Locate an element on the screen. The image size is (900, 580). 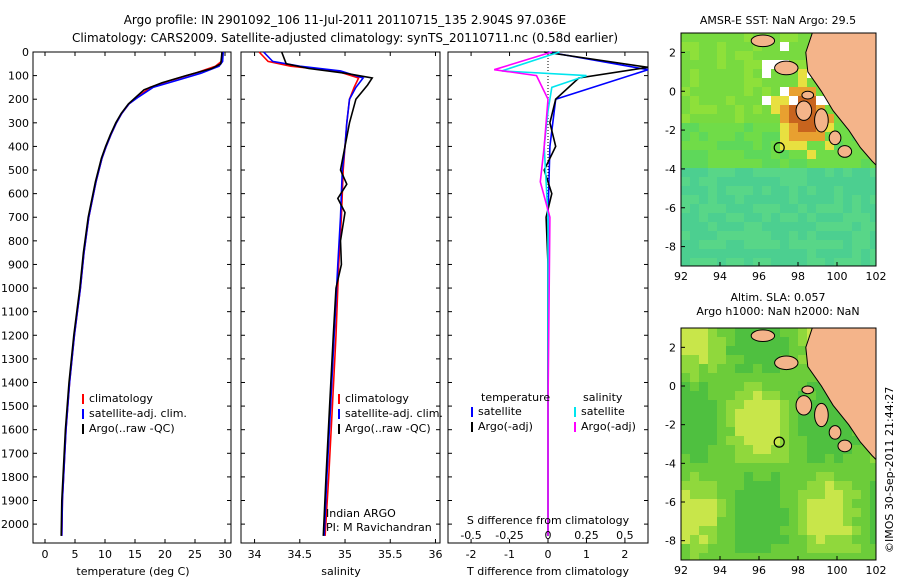
y-tick-label: 1600 is located at coordinates (15, 430).